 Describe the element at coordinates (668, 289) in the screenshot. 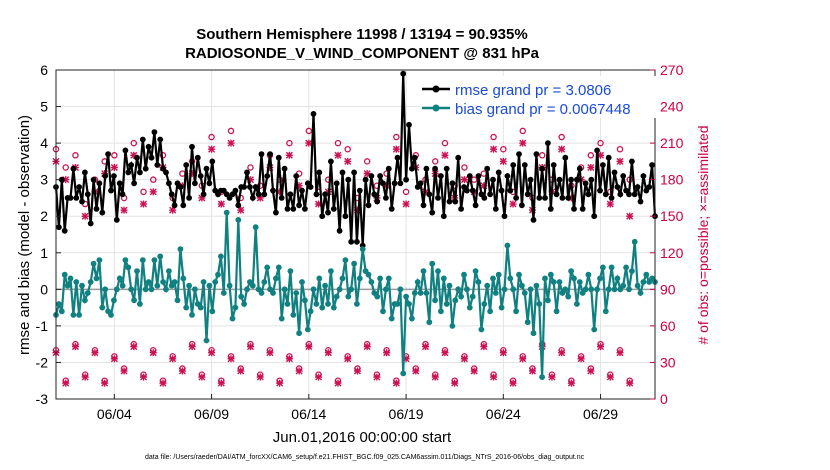

I see `right-y-tick-label: 90` at that location.